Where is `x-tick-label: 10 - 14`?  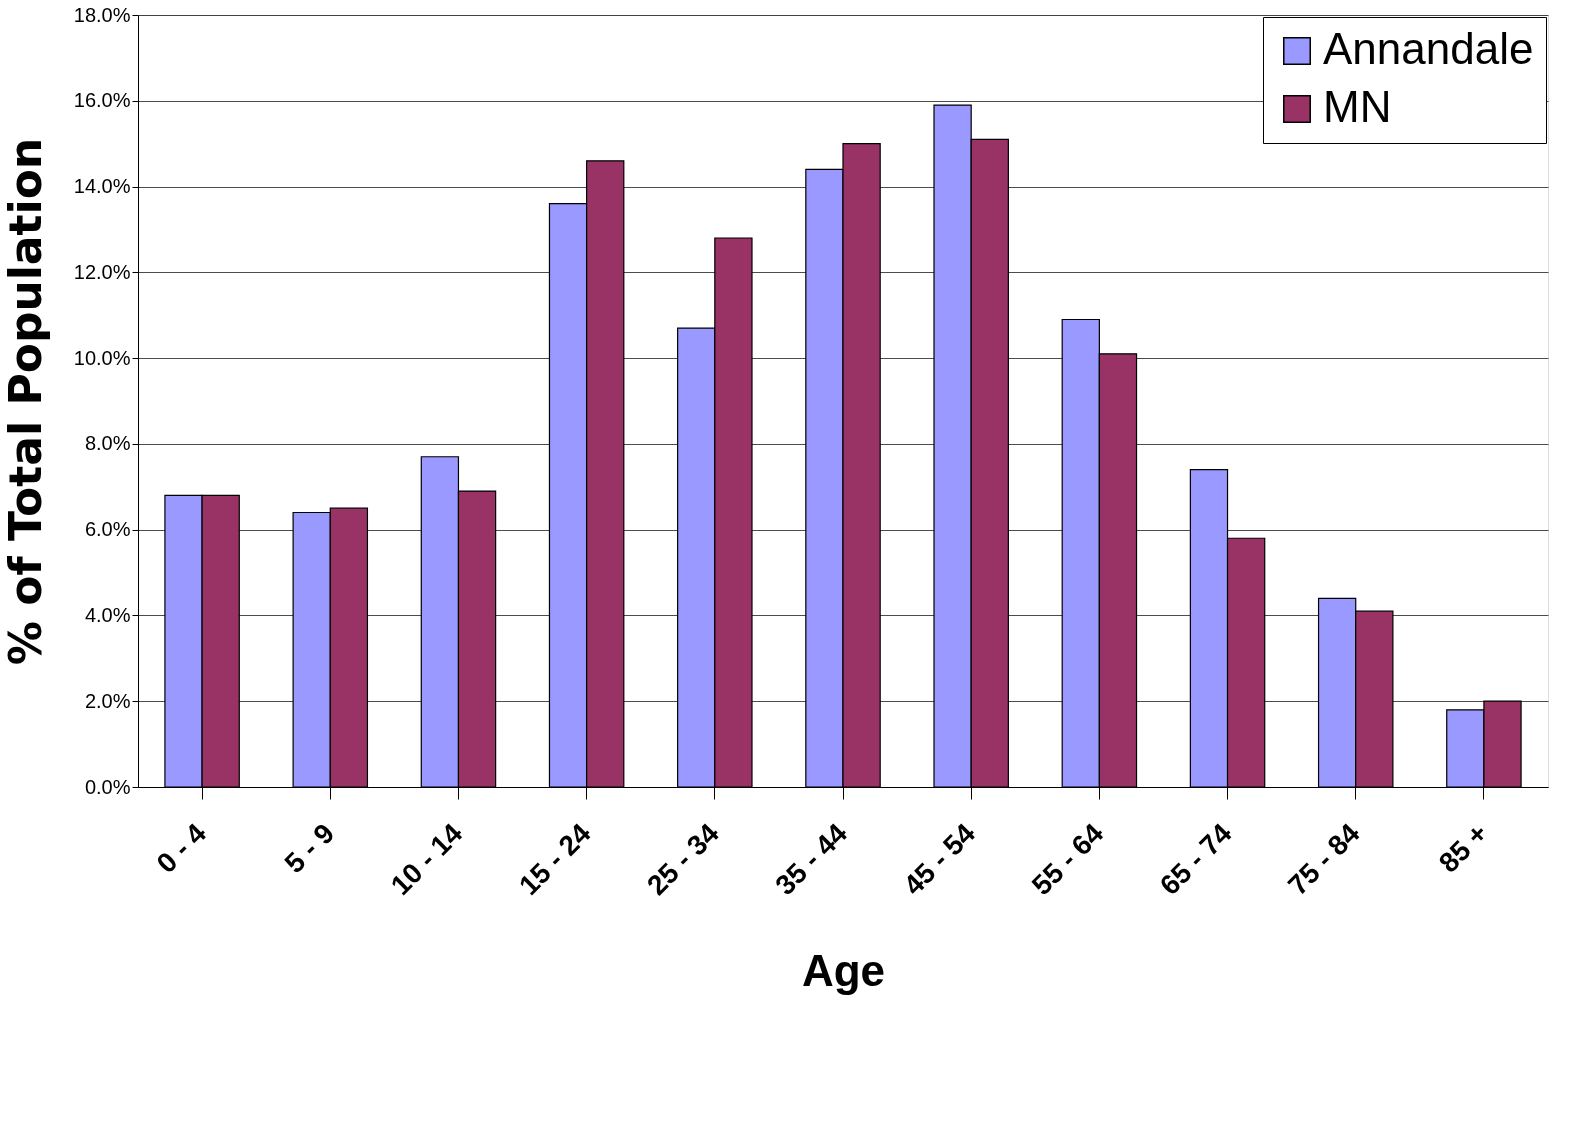
x-tick-label: 10 - 14 is located at coordinates (426, 859).